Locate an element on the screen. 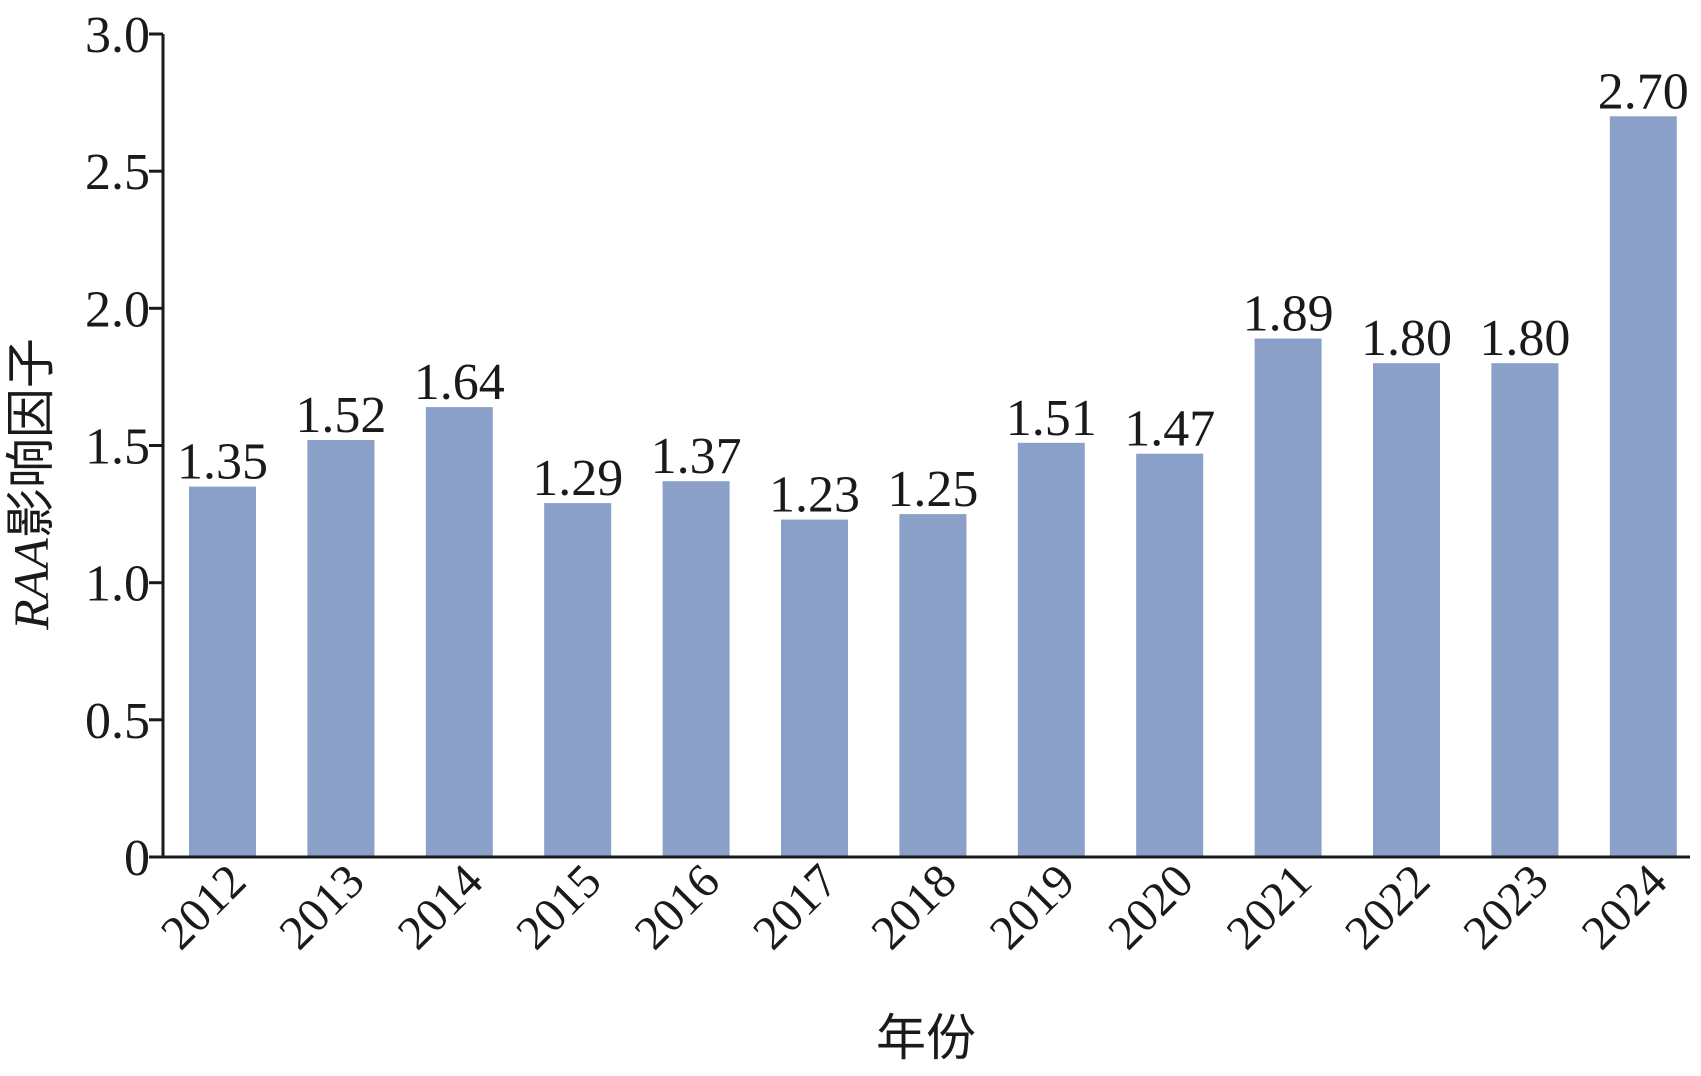 The width and height of the screenshot is (1701, 1076). y-tick-label-0: 0 is located at coordinates (137, 858).